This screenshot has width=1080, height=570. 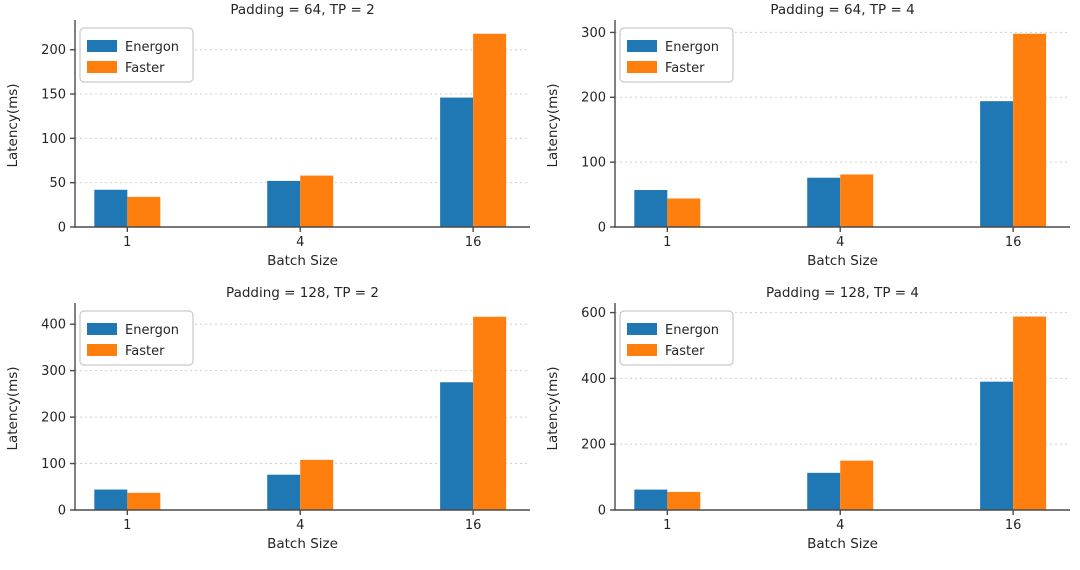 What do you see at coordinates (302, 293) in the screenshot?
I see `chart-title: Padding = 128, TP = 2` at bounding box center [302, 293].